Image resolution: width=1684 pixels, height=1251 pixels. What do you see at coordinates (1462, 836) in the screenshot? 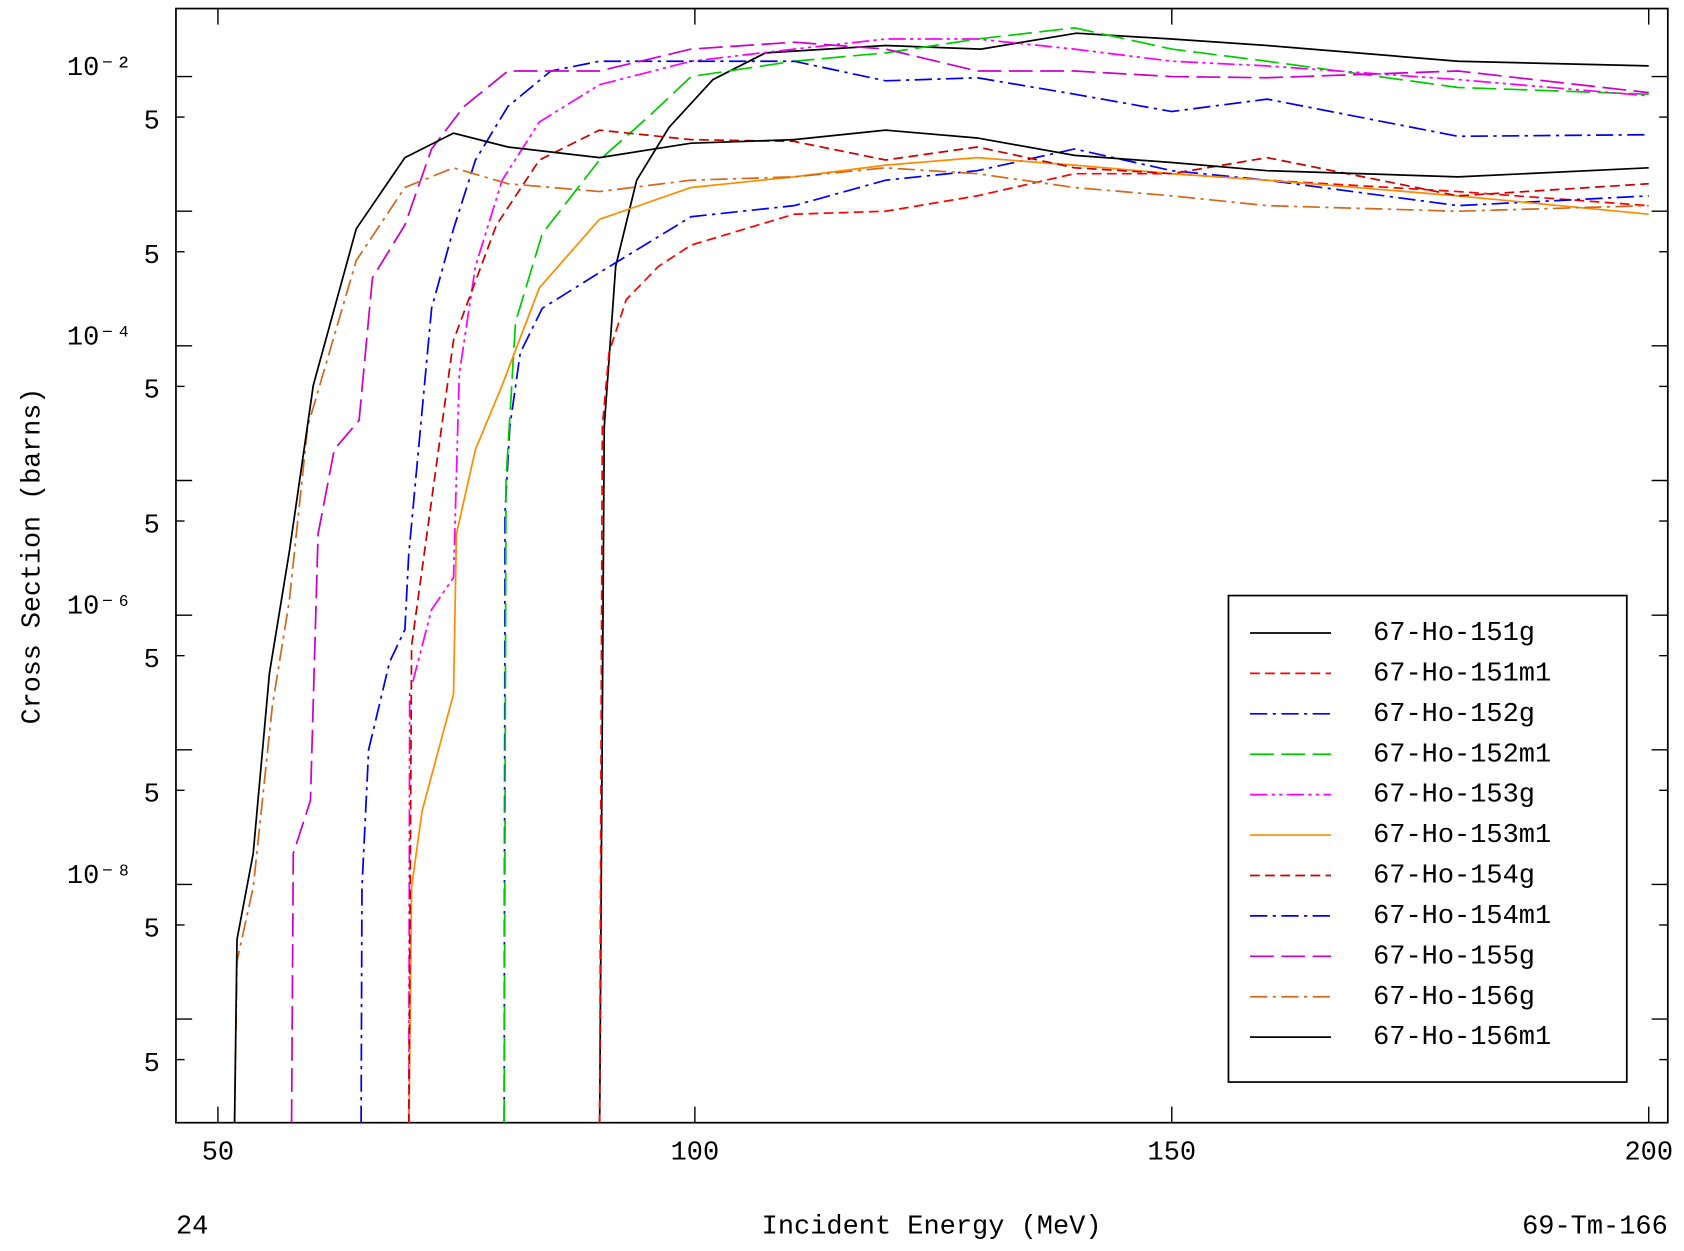
I see `legend-label: 67-Ho-153m1` at bounding box center [1462, 836].